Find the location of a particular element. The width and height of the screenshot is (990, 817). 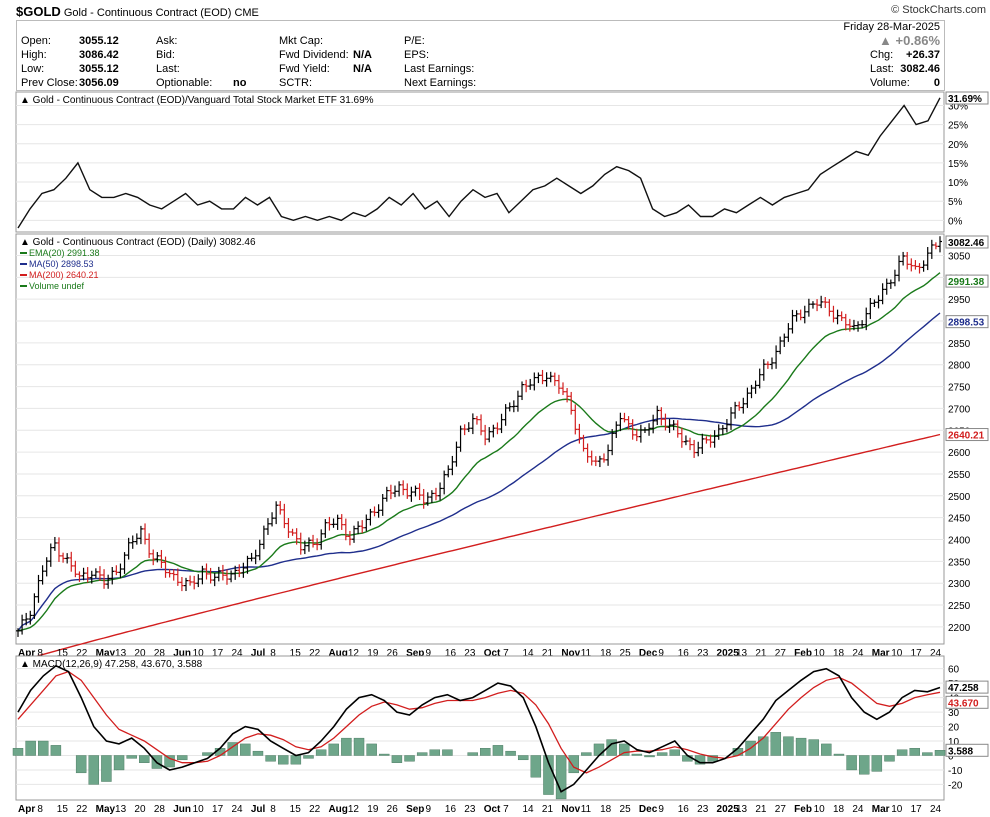

price-x-label: 21 is located at coordinates (761, 653).